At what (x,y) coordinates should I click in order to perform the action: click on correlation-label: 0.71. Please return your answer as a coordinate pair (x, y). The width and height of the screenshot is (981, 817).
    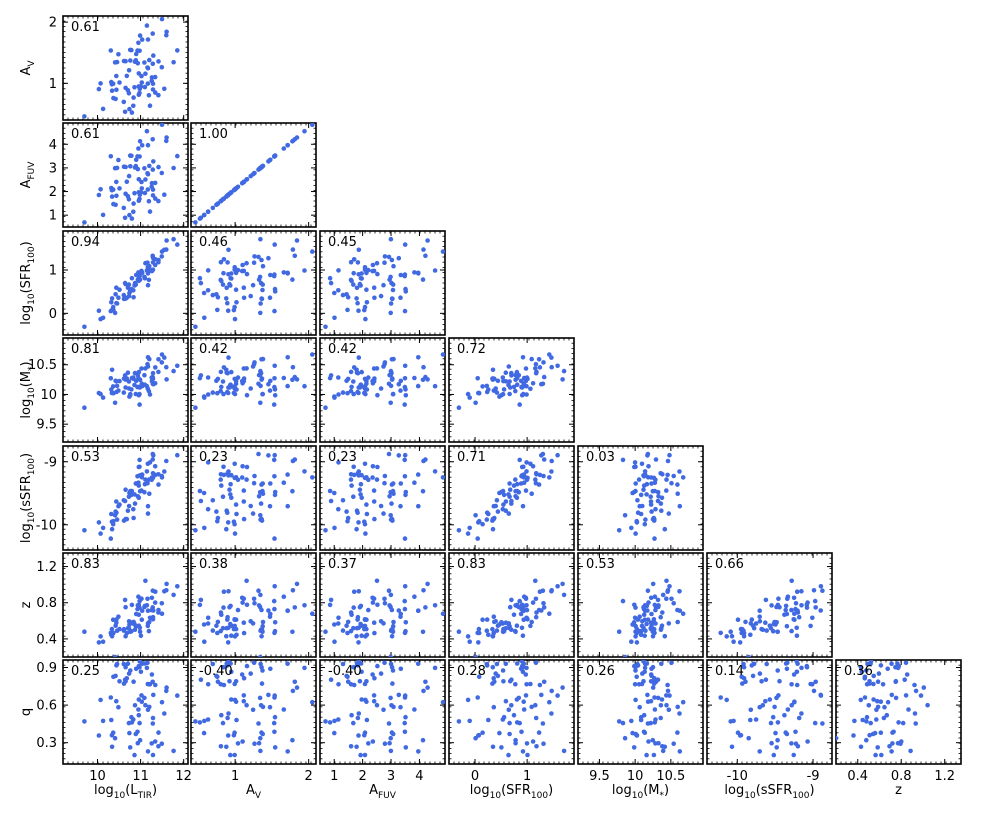
    Looking at the image, I should click on (471, 457).